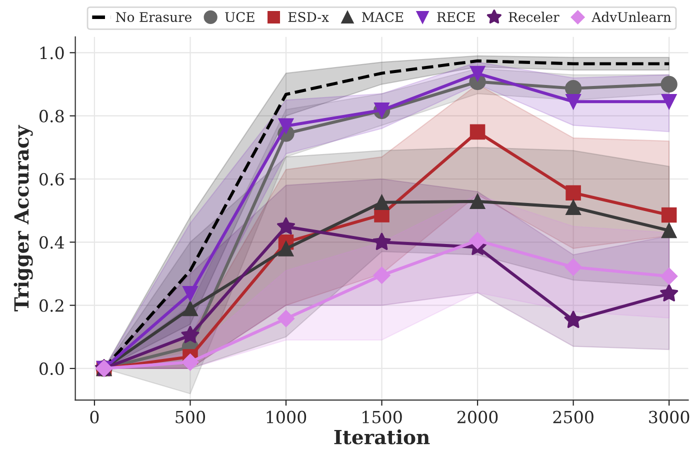 The image size is (691, 450). What do you see at coordinates (308, 17) in the screenshot?
I see `legend-label: ESD-x` at bounding box center [308, 17].